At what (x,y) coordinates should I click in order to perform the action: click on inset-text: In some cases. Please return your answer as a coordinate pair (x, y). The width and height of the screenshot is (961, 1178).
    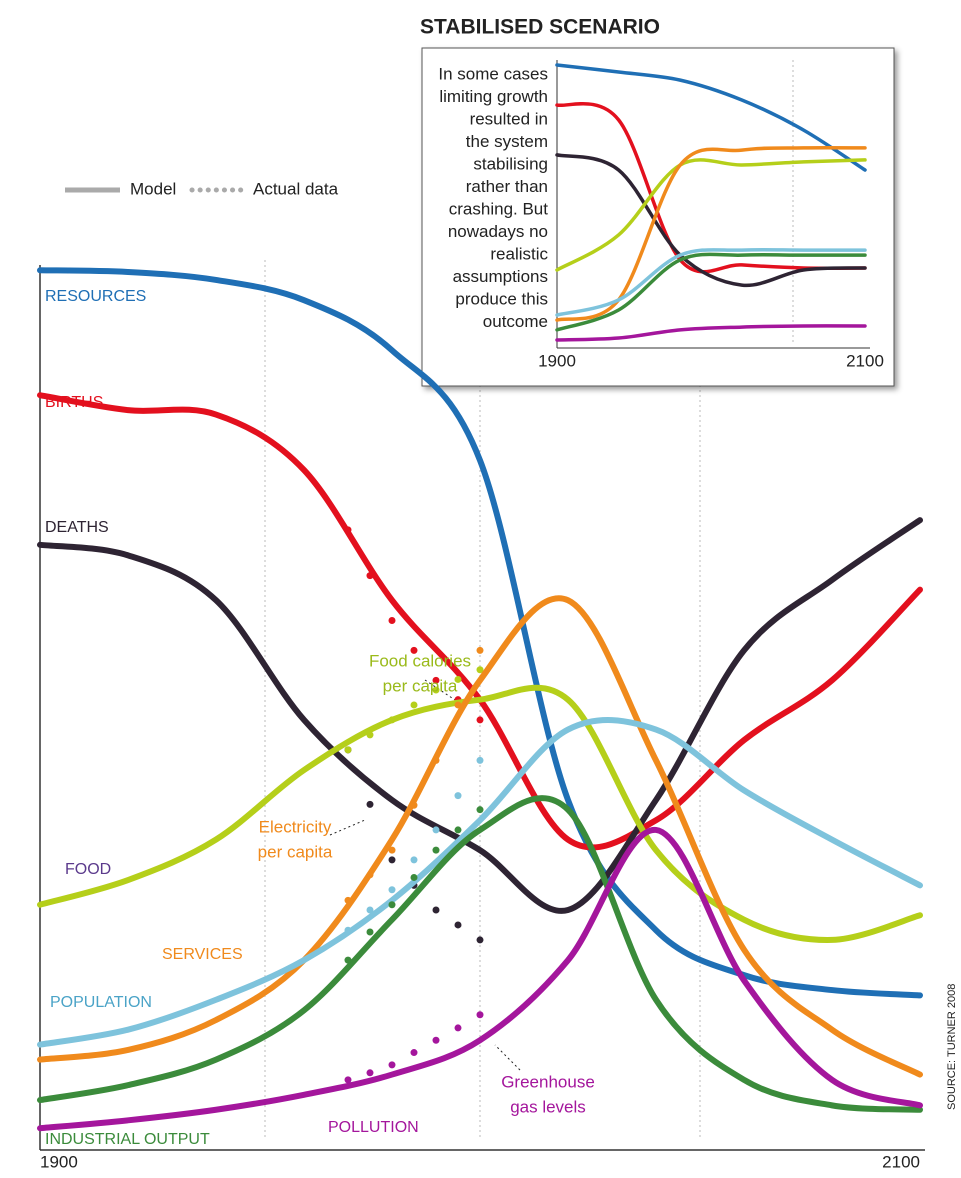
    Looking at the image, I should click on (493, 73).